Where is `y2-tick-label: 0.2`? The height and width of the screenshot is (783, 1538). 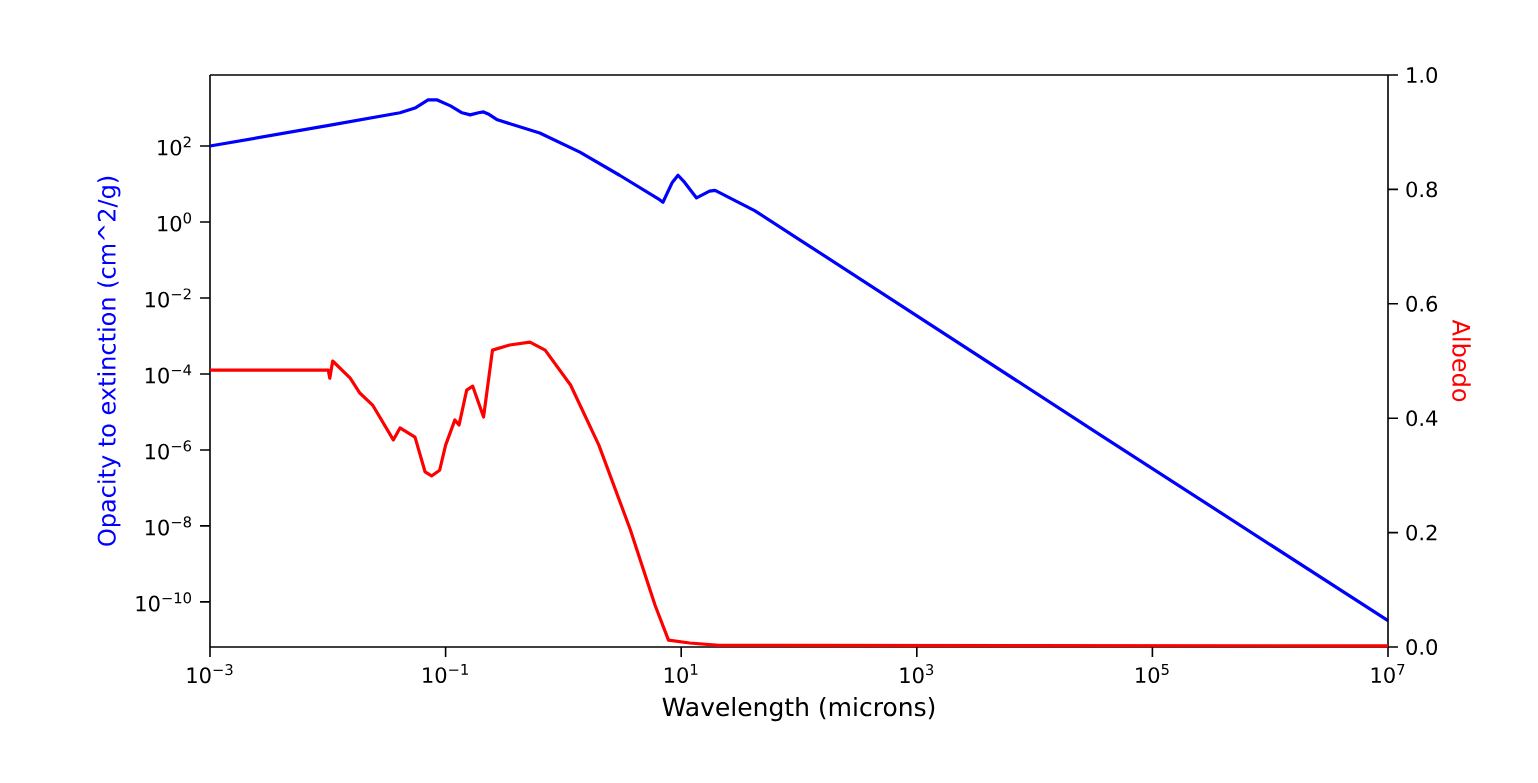
y2-tick-label: 0.2 is located at coordinates (1421, 532).